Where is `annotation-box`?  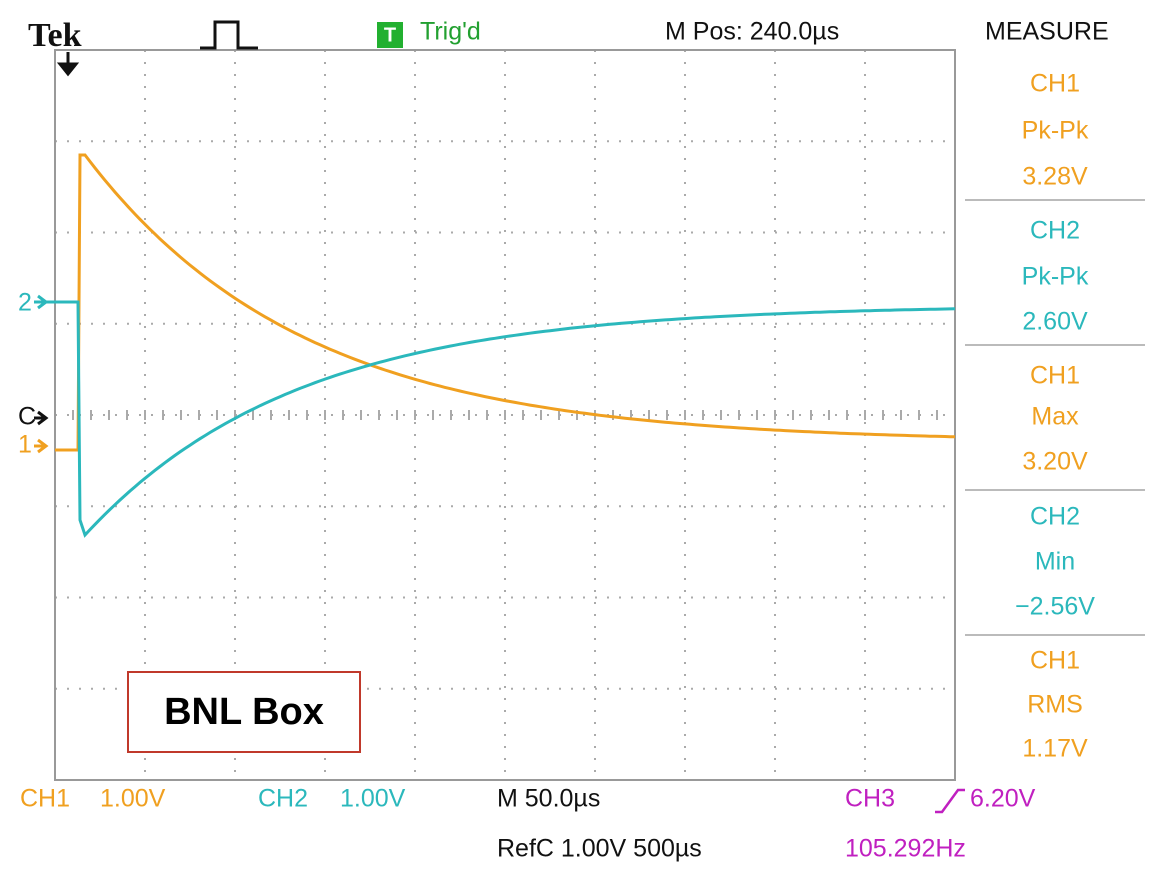
annotation-box is located at coordinates (244, 712).